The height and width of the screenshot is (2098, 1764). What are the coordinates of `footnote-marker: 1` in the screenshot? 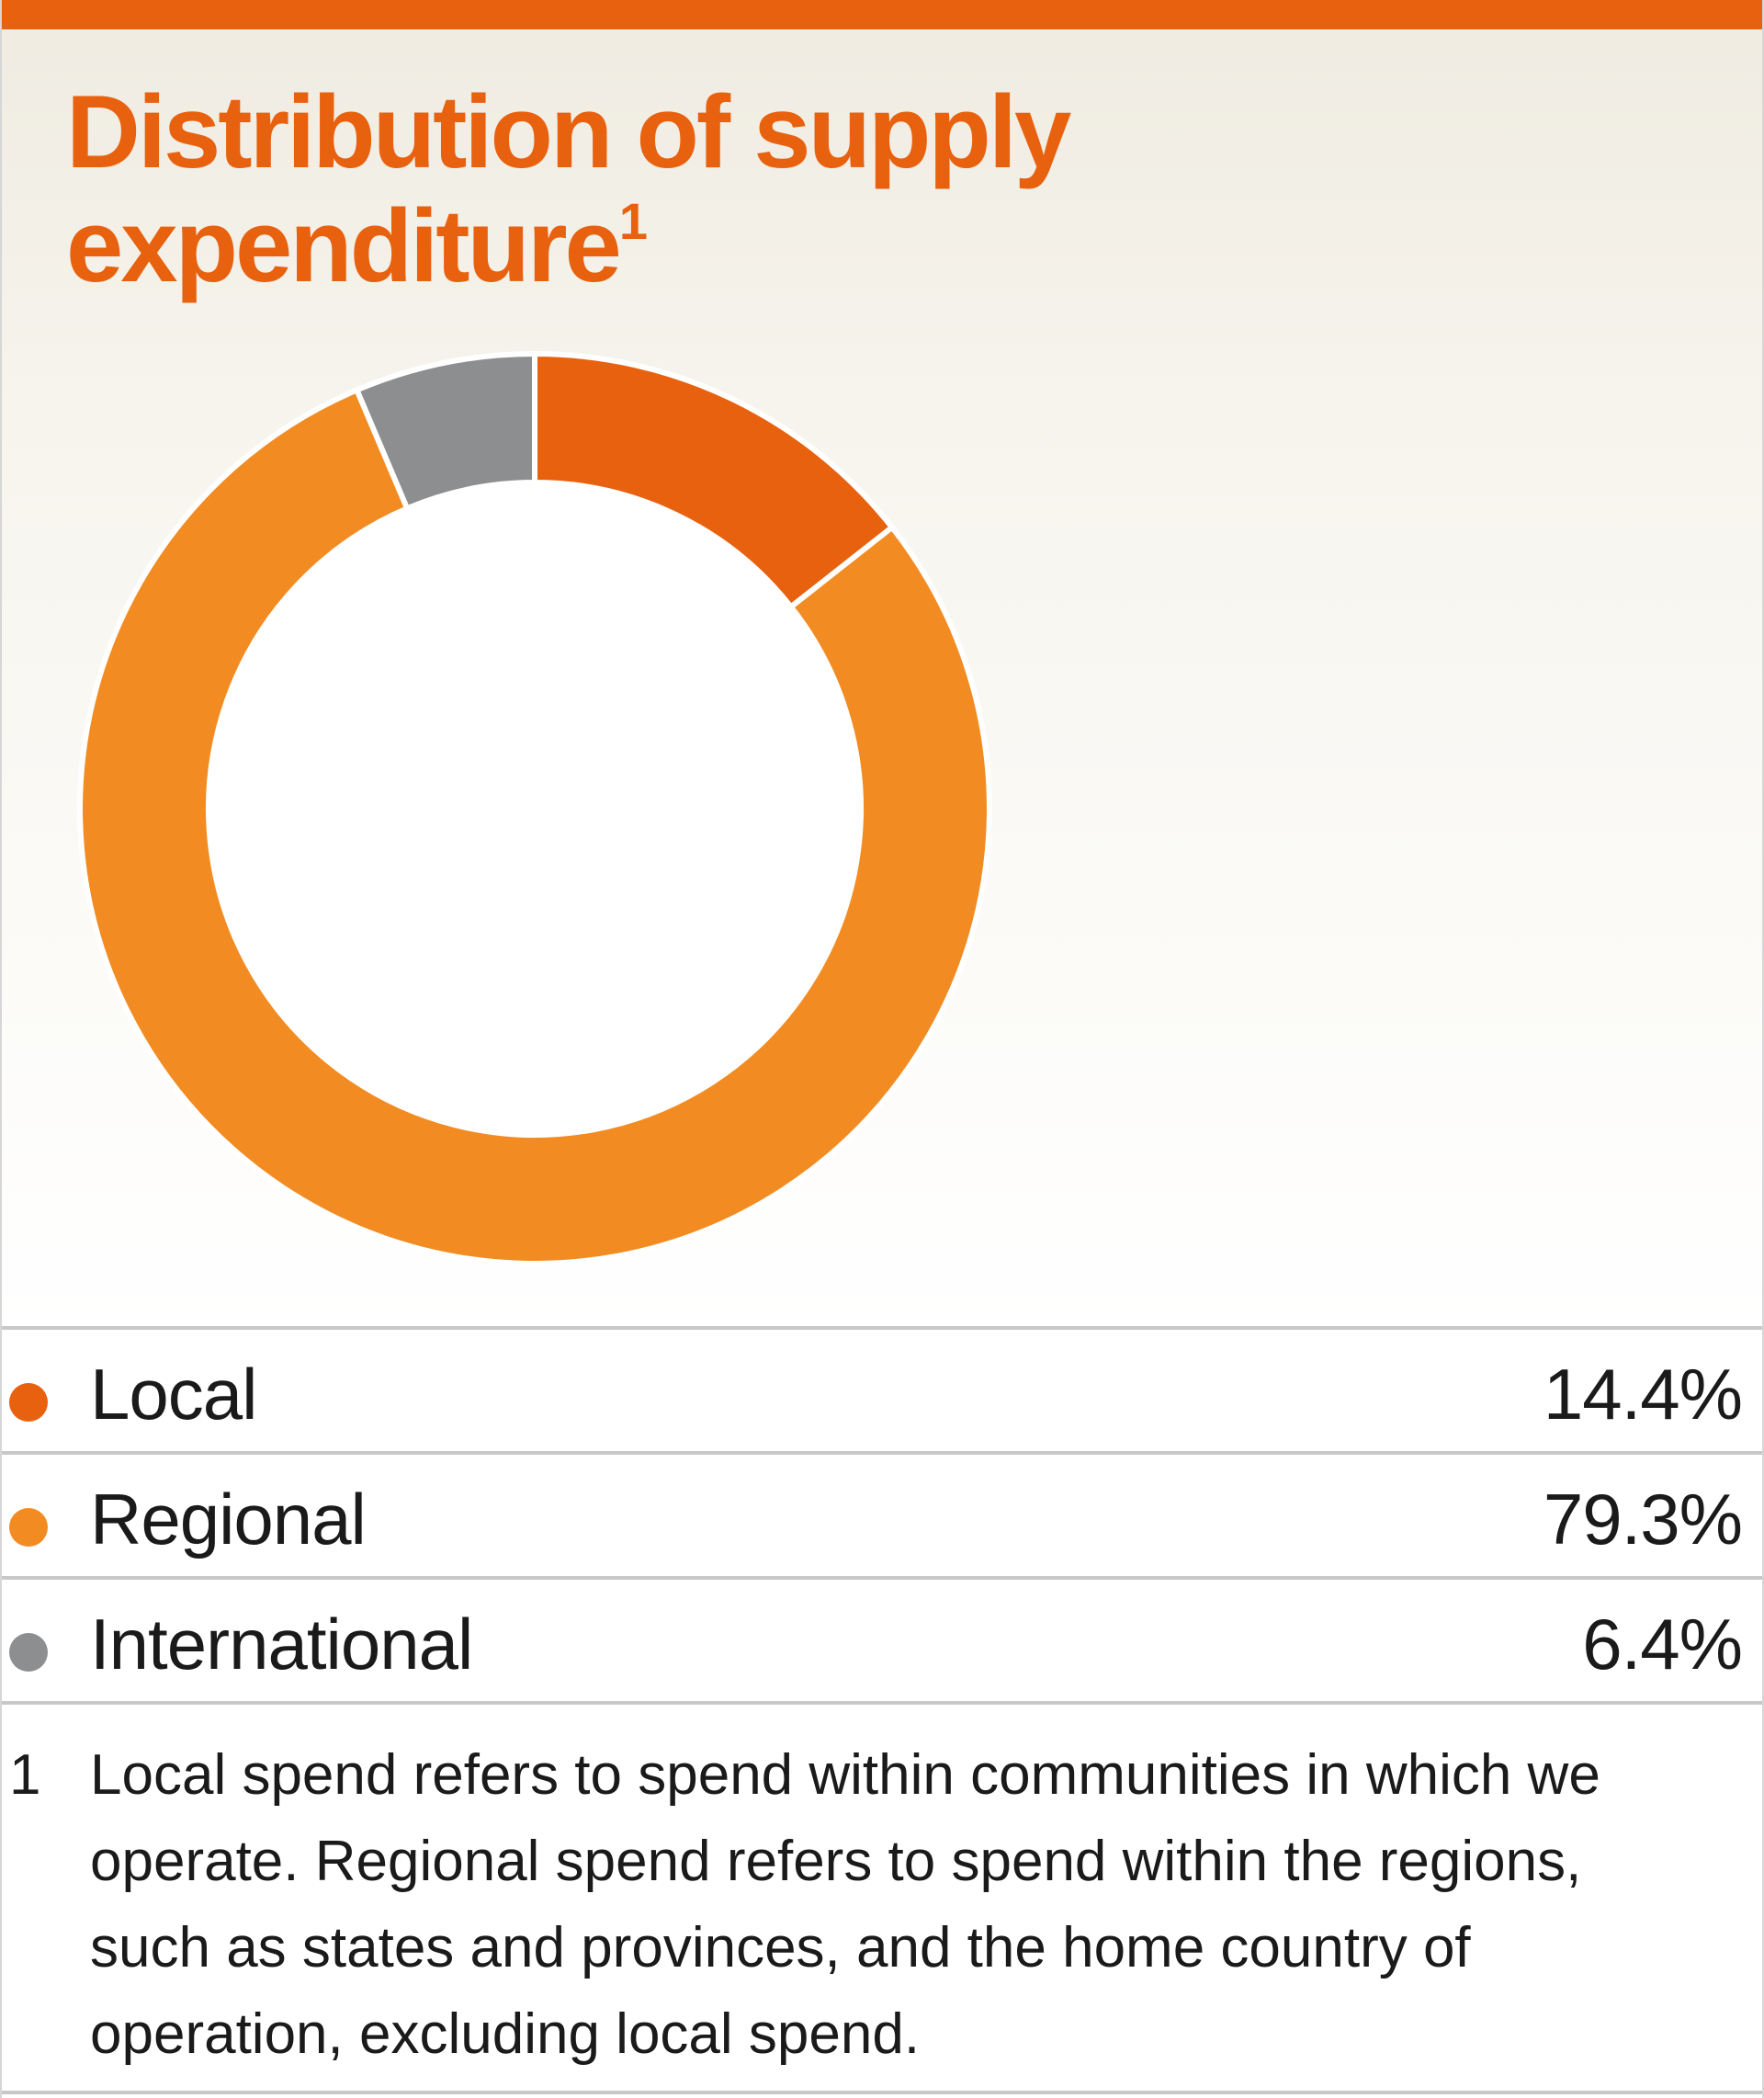 It's located at (25, 1775).